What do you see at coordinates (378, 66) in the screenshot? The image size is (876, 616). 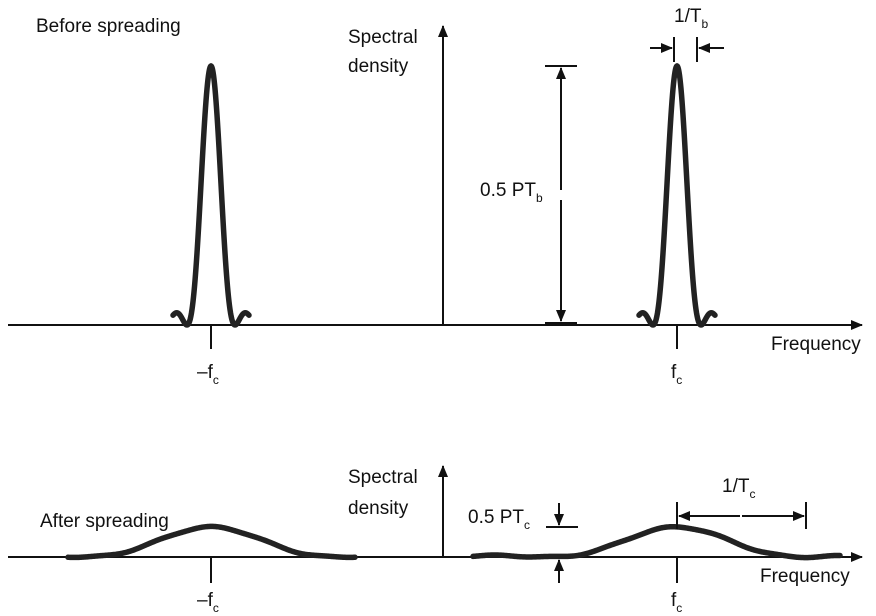 I see `top-y-axis-label-line2: density` at bounding box center [378, 66].